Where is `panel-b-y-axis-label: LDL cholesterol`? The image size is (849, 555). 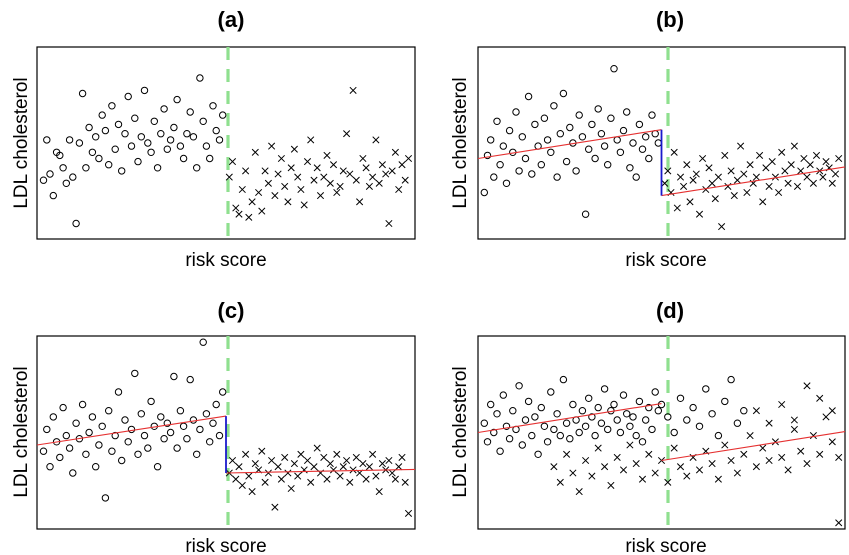 panel-b-y-axis-label: LDL cholesterol is located at coordinates (460, 142).